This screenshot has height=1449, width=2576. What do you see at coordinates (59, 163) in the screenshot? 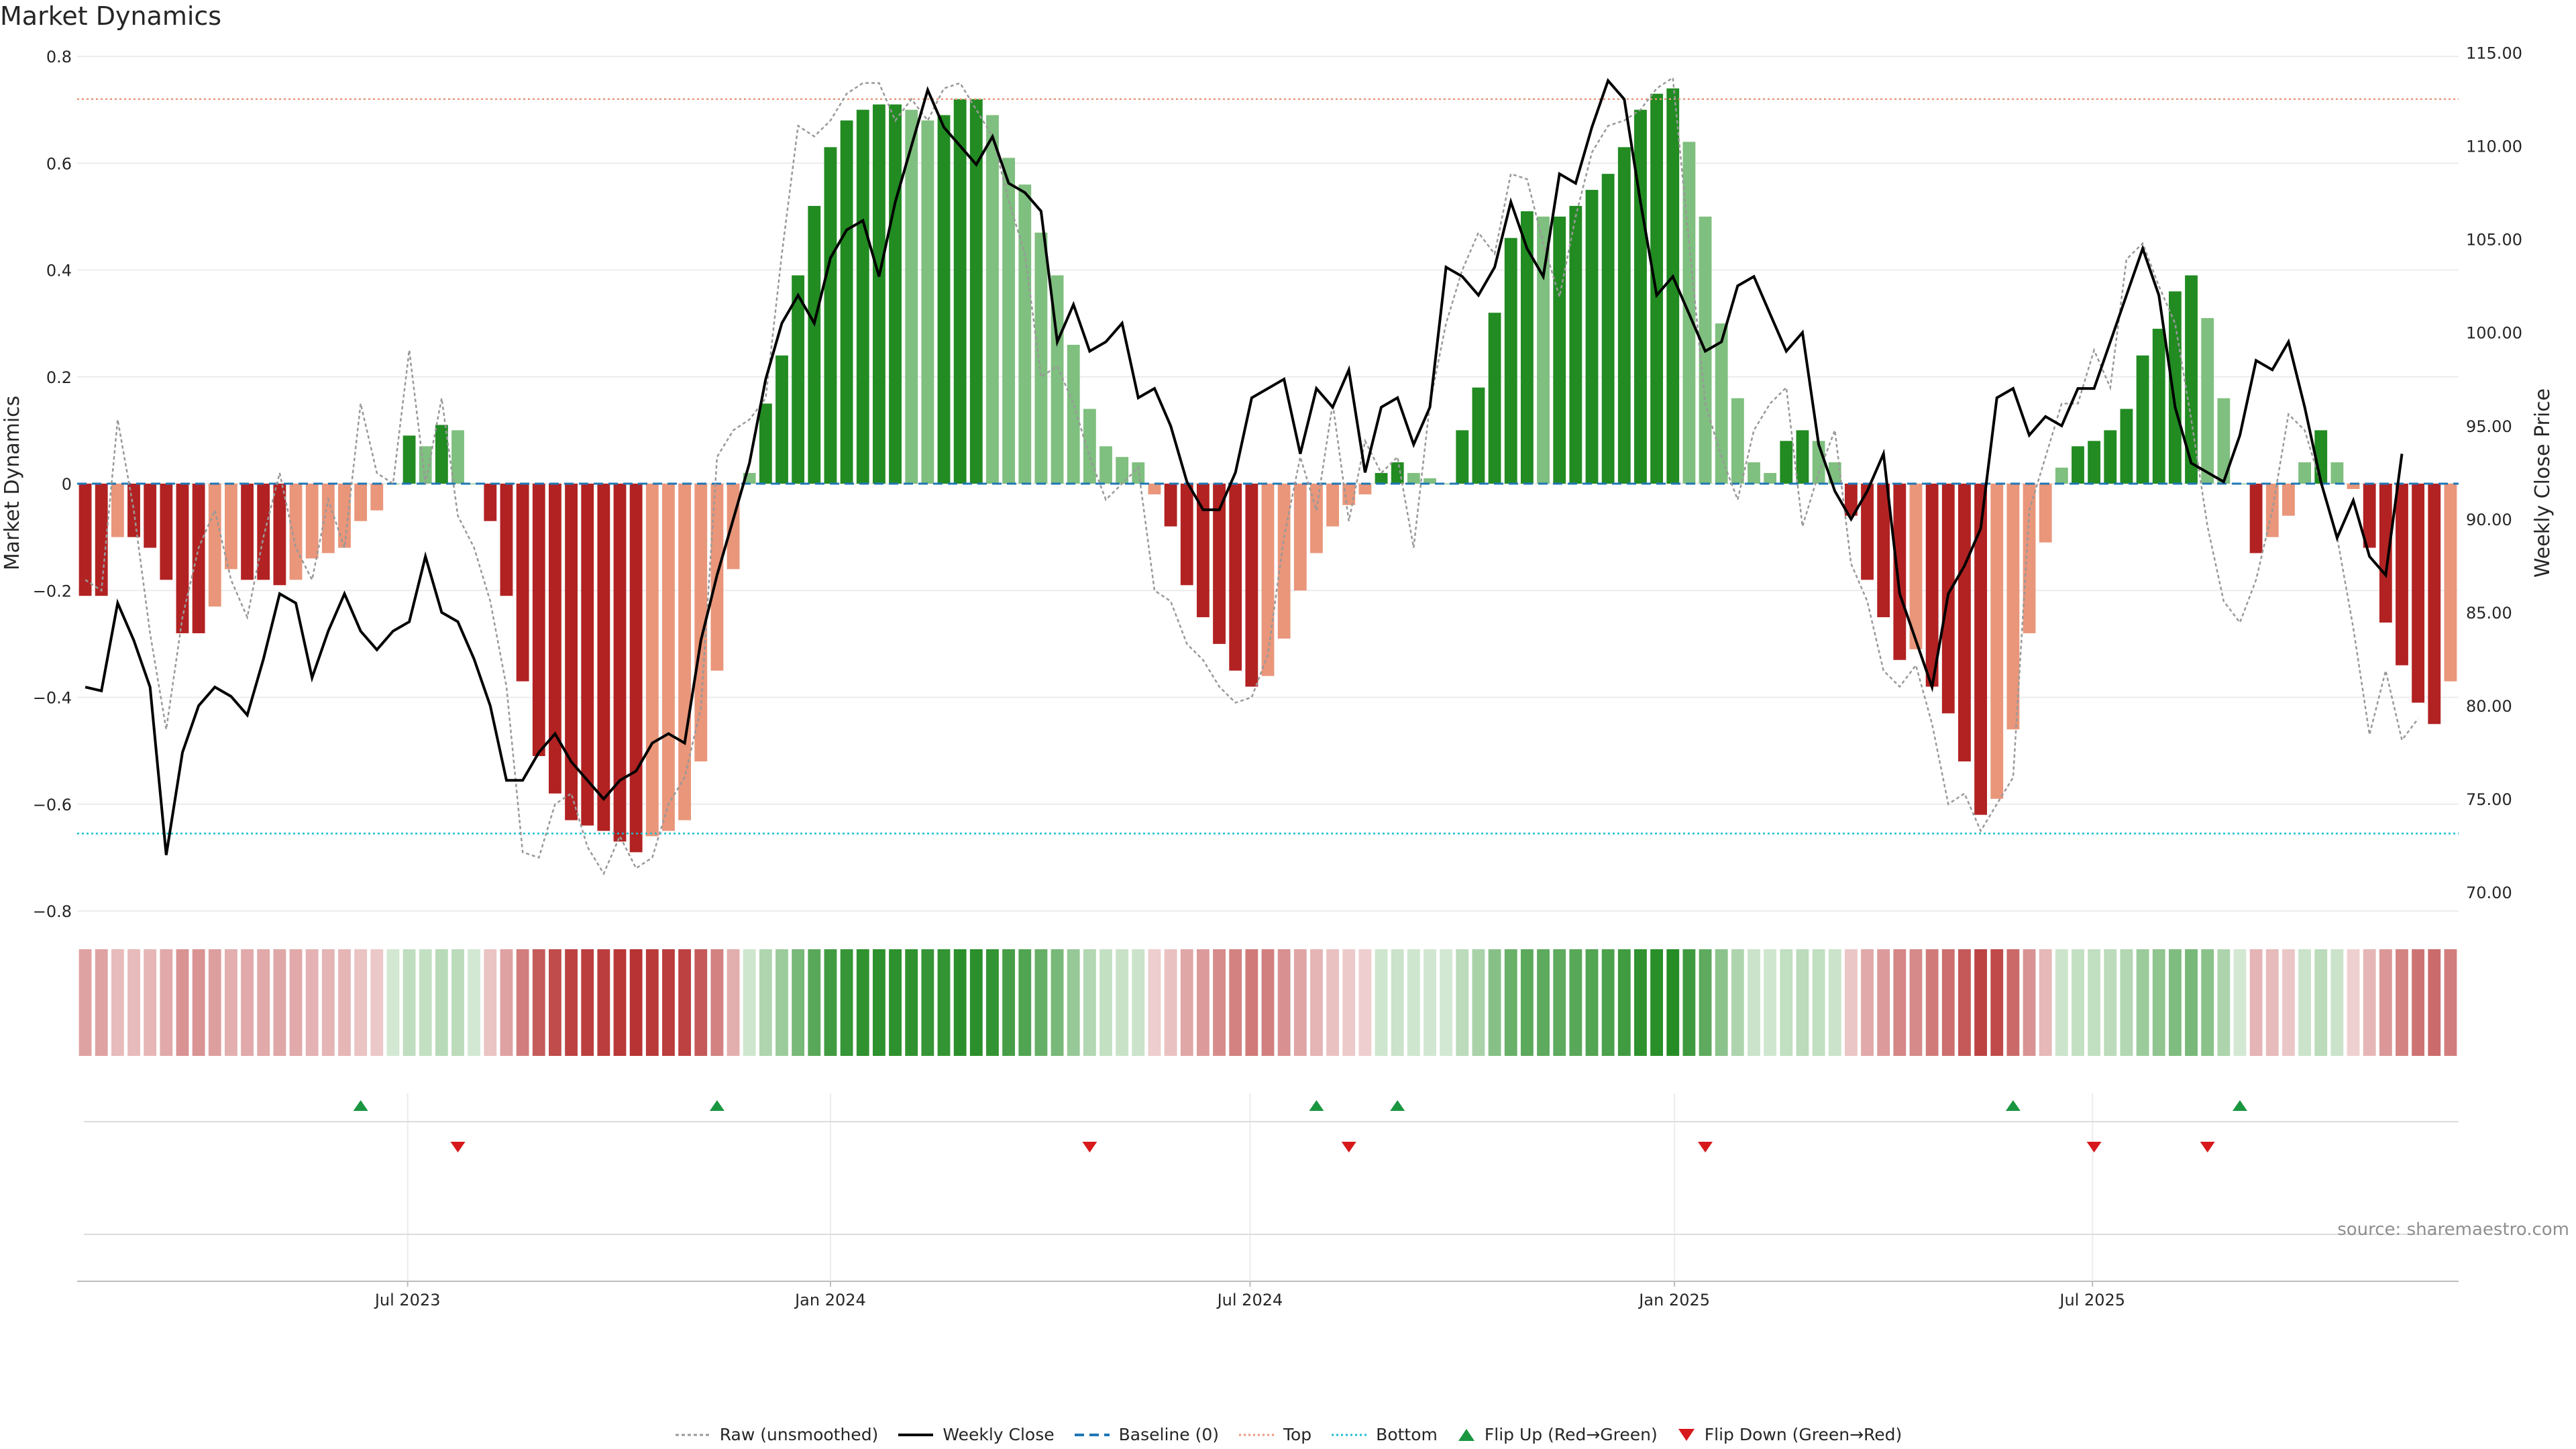
I see `y-tick-label: 0.6` at bounding box center [59, 163].